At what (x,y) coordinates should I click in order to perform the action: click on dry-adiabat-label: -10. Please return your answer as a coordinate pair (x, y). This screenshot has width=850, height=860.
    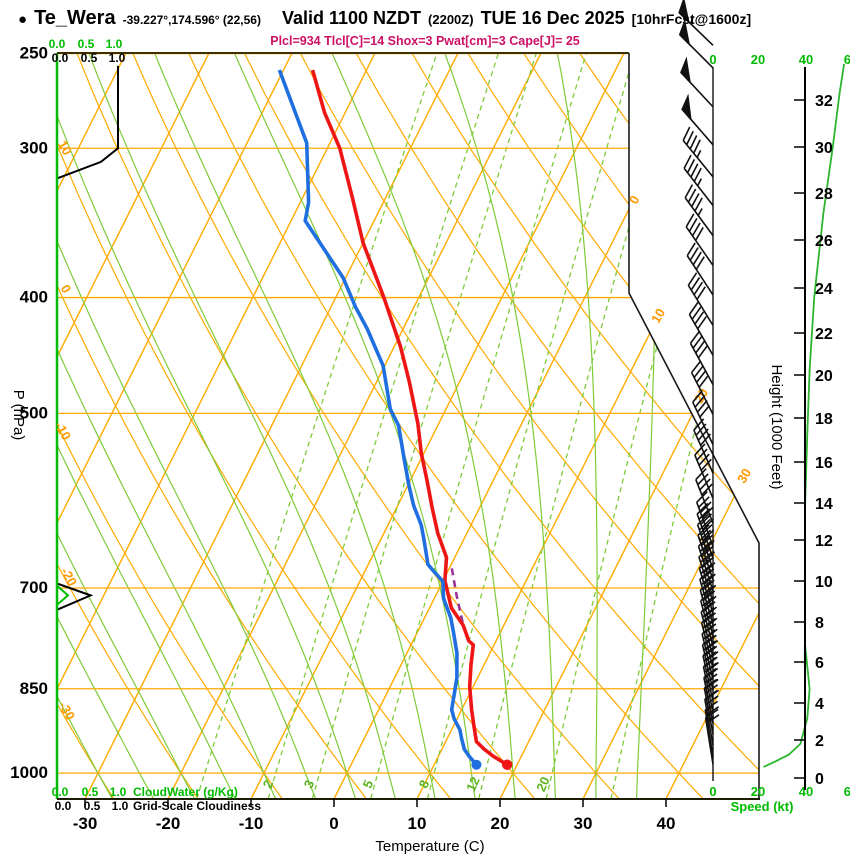
    Looking at the image, I should click on (63, 431).